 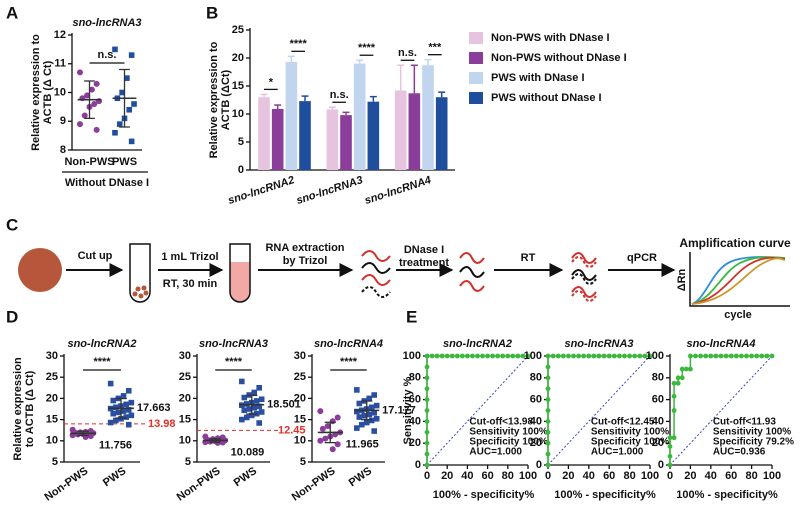 I want to click on significance-label: ***, so click(x=435, y=48).